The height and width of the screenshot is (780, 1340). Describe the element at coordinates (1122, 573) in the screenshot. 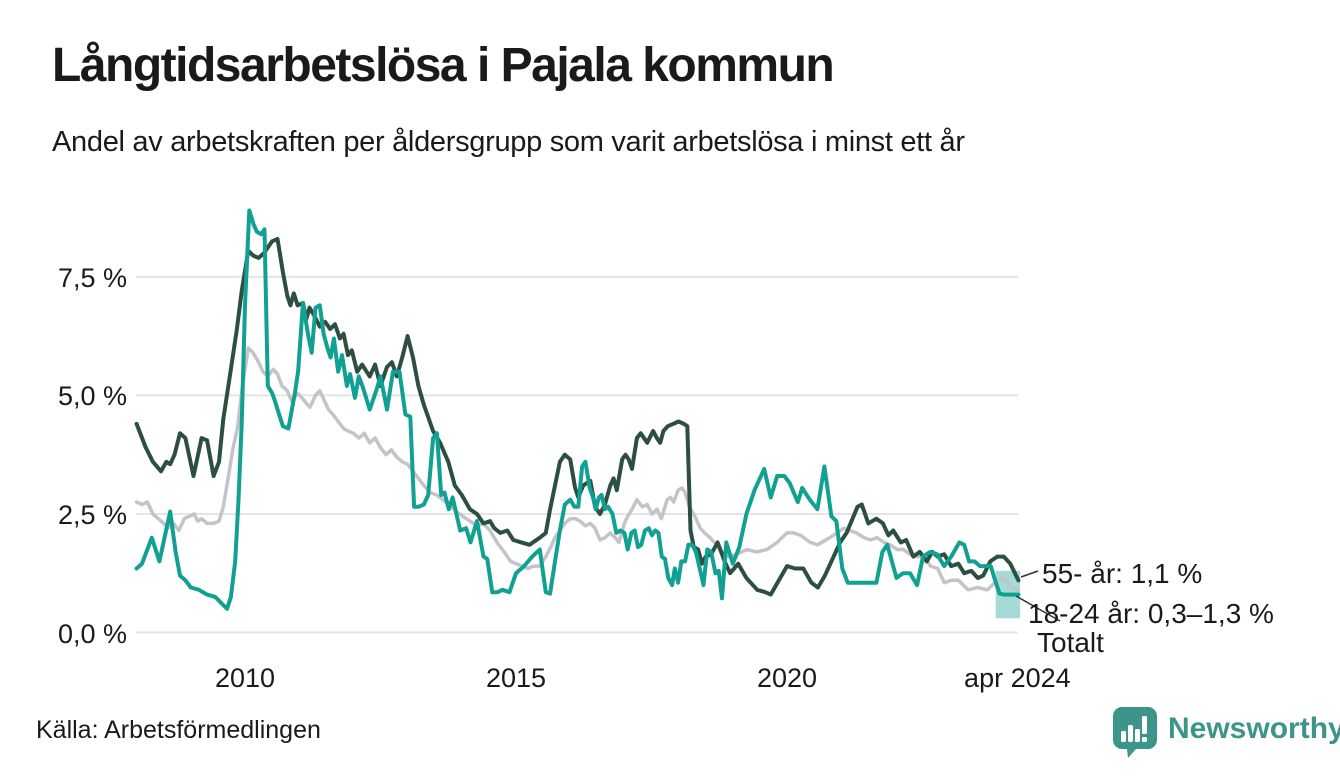

I see `annotation-55-ar: 55- år: 1,1 %` at that location.